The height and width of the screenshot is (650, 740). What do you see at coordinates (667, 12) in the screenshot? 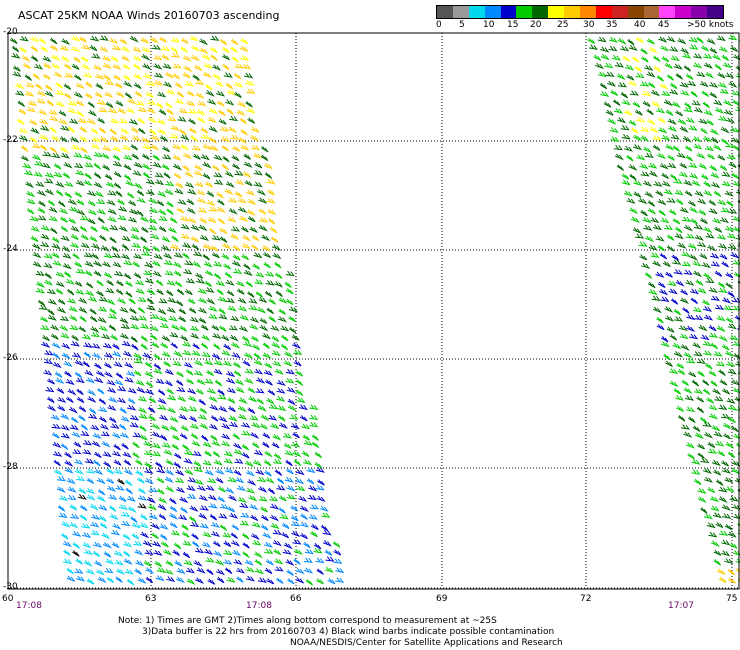
I see `legend-swatch` at bounding box center [667, 12].